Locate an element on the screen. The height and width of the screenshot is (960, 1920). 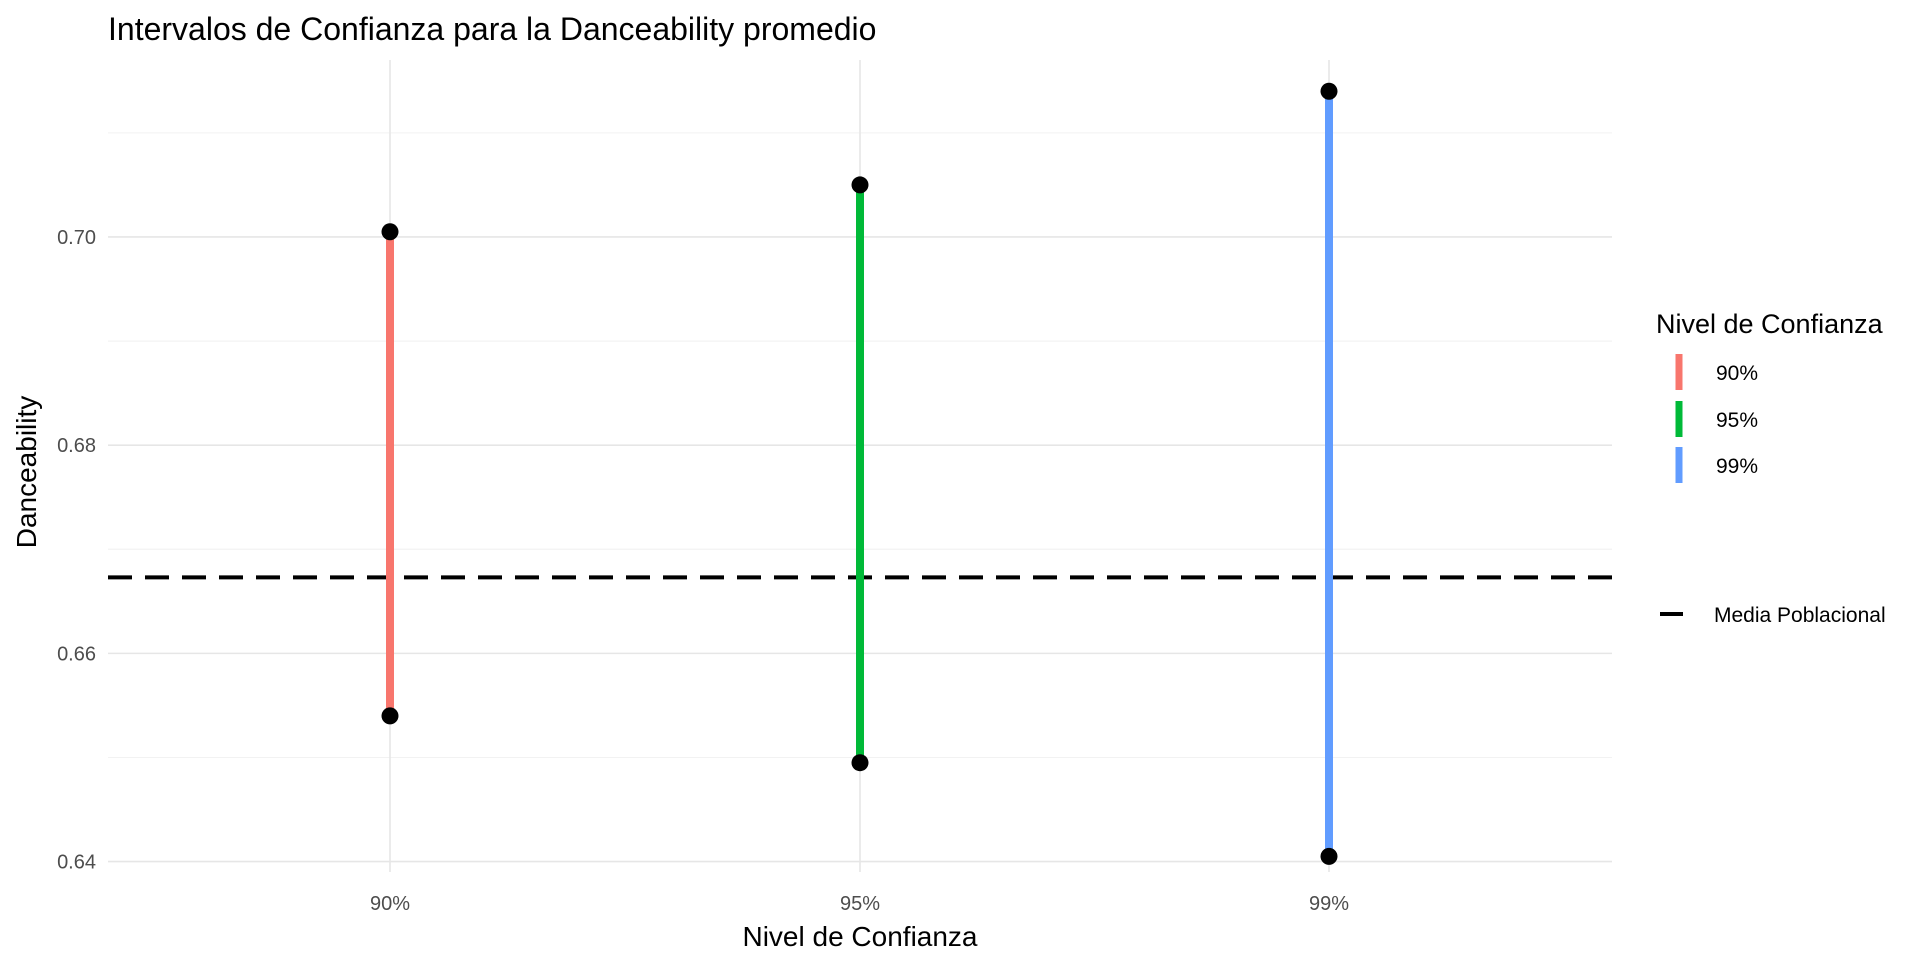
legend-title: Nivel de Confianza is located at coordinates (1770, 324).